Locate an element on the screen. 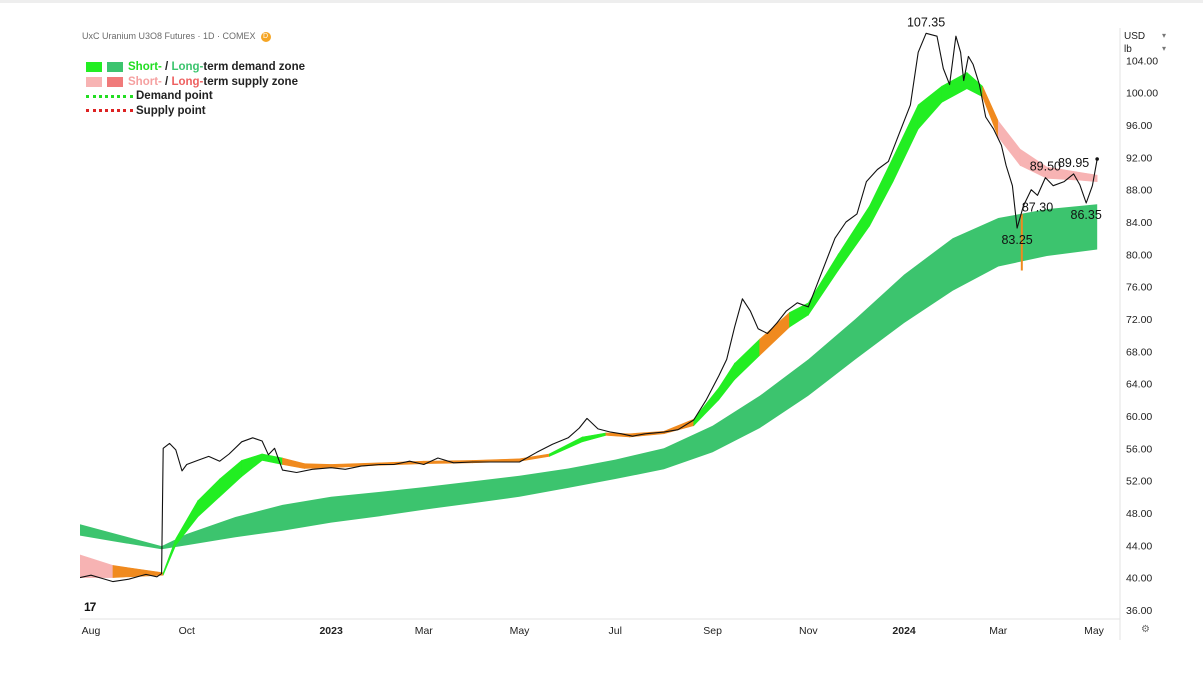  y-tick-label: 52.00 is located at coordinates (1139, 482).